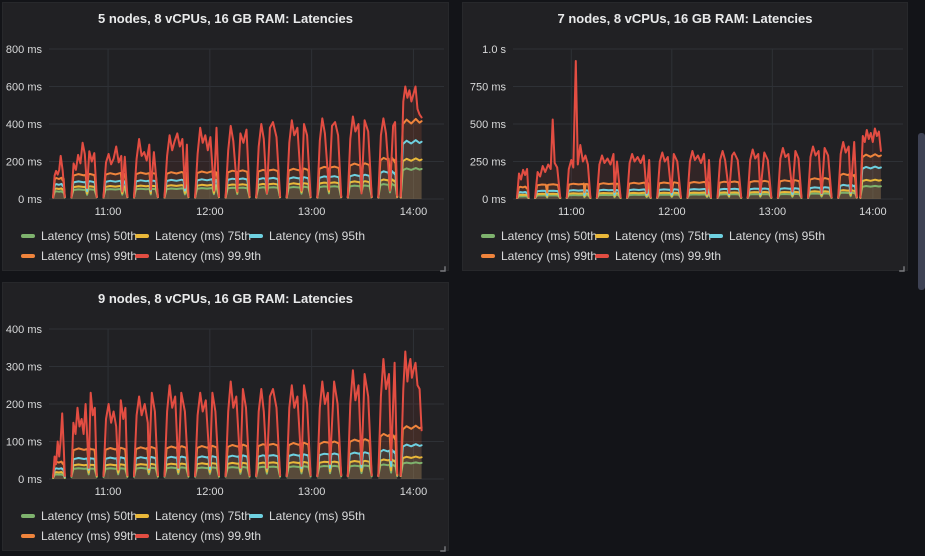 This screenshot has width=925, height=556. What do you see at coordinates (24, 368) in the screenshot?
I see `y-tick-label: 300 ms` at bounding box center [24, 368].